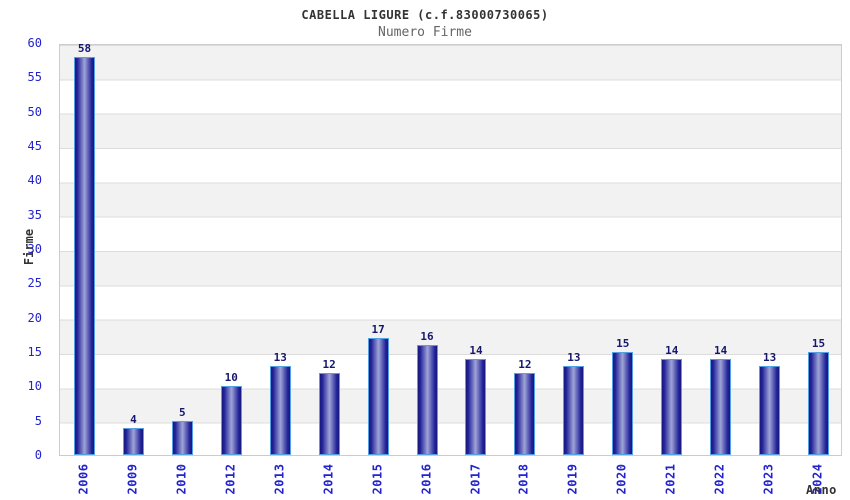  I want to click on x-tick-label: 2019, so click(572, 479).